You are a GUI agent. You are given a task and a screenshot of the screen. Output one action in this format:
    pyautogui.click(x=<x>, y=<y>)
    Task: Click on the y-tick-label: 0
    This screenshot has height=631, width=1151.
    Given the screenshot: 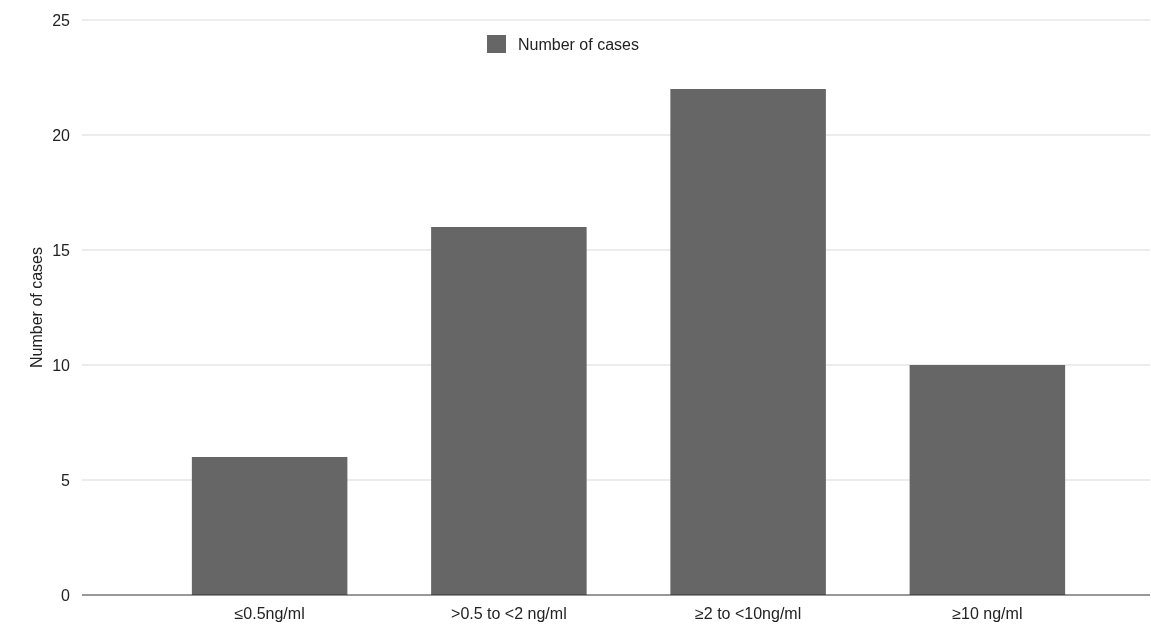 What is the action you would take?
    pyautogui.click(x=66, y=595)
    